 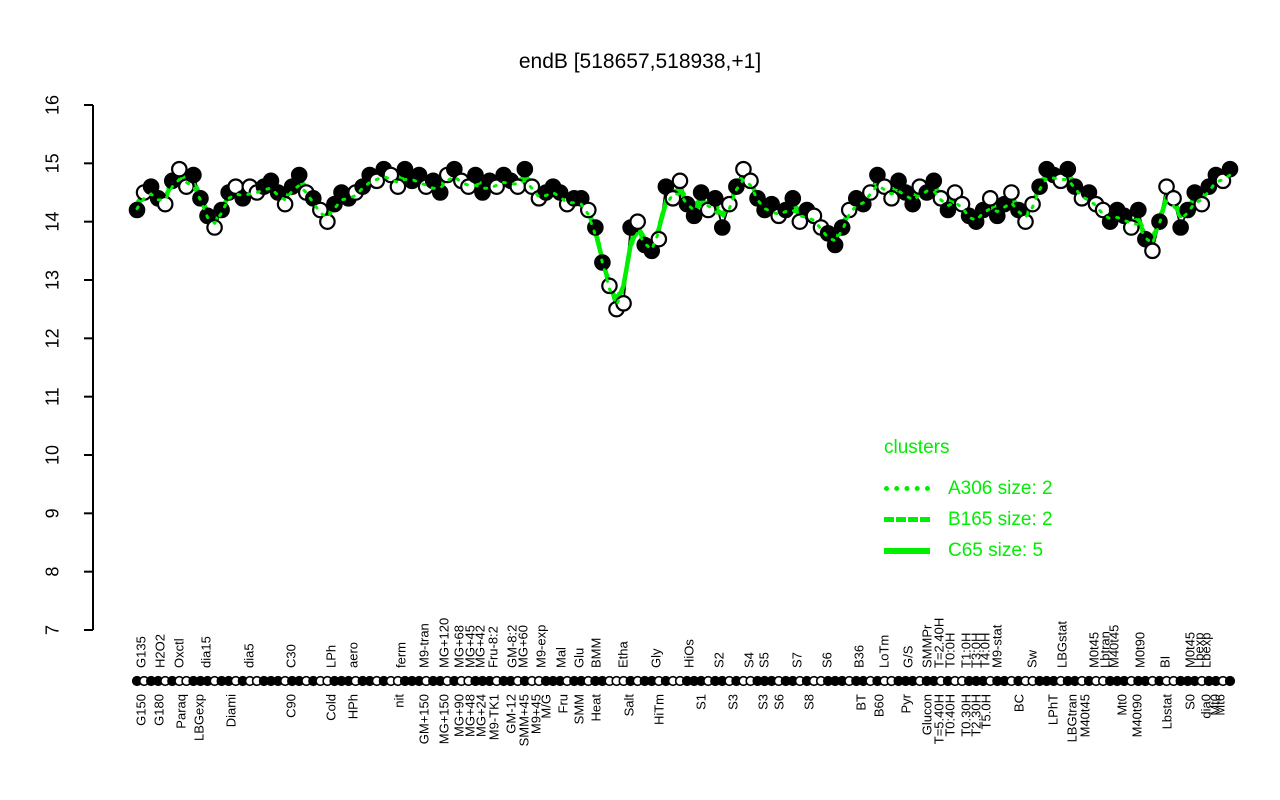 What do you see at coordinates (444, 719) in the screenshot?
I see `x-label-bottom: MG+150` at bounding box center [444, 719].